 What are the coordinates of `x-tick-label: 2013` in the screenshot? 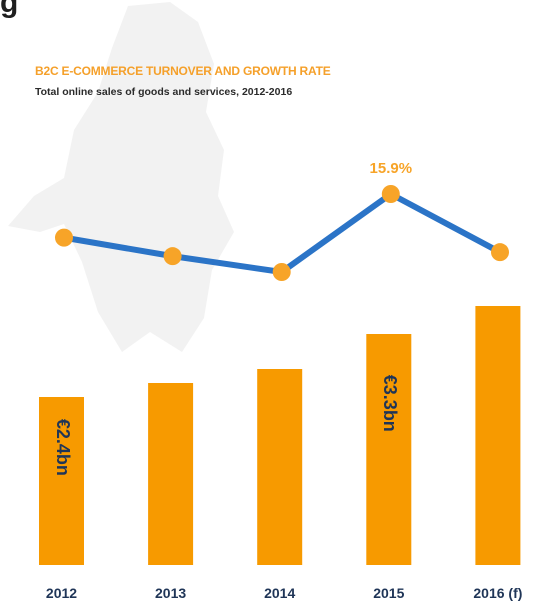 It's located at (170, 593).